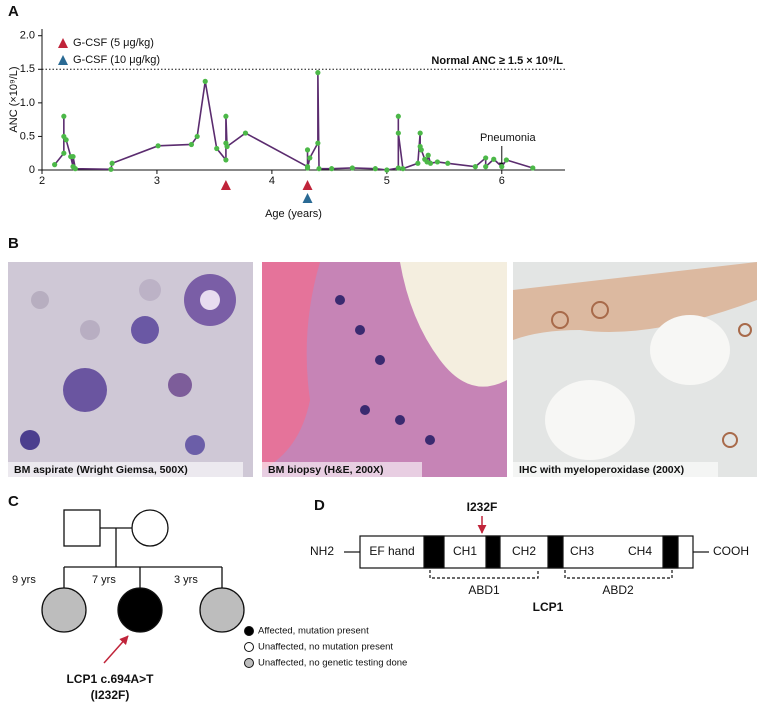 This screenshot has width=765, height=707. Describe the element at coordinates (508, 138) in the screenshot. I see `annotation: Pneumonia` at that location.